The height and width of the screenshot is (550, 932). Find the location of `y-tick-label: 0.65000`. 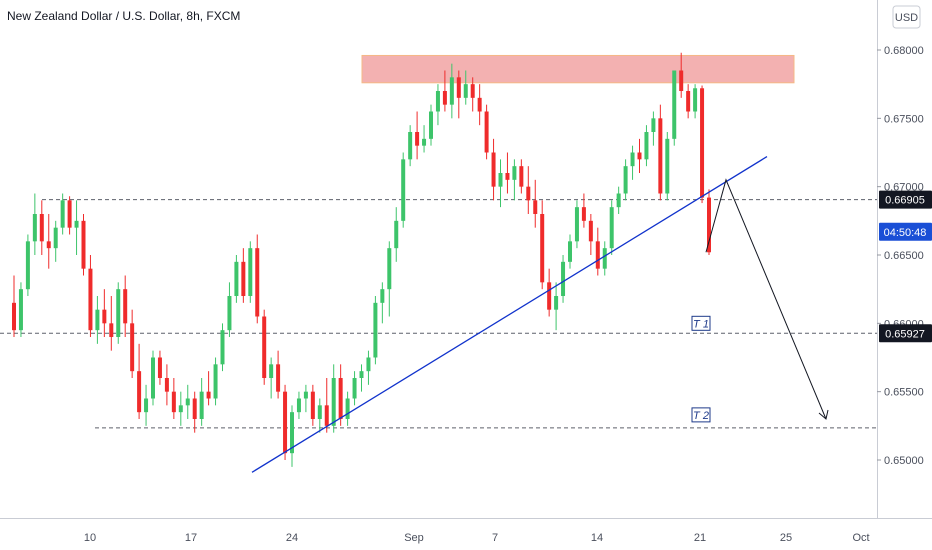

y-tick-label: 0.65000 is located at coordinates (904, 461).